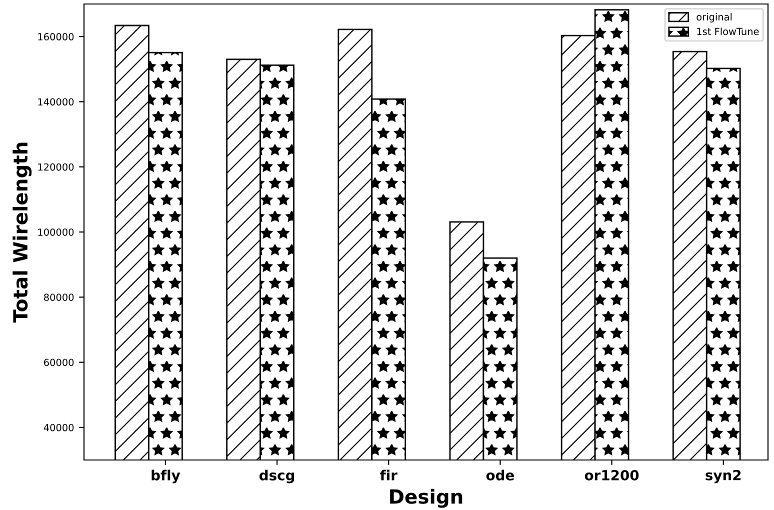 The image size is (774, 510). What do you see at coordinates (59, 362) in the screenshot?
I see `y-tick-label: 60000` at bounding box center [59, 362].